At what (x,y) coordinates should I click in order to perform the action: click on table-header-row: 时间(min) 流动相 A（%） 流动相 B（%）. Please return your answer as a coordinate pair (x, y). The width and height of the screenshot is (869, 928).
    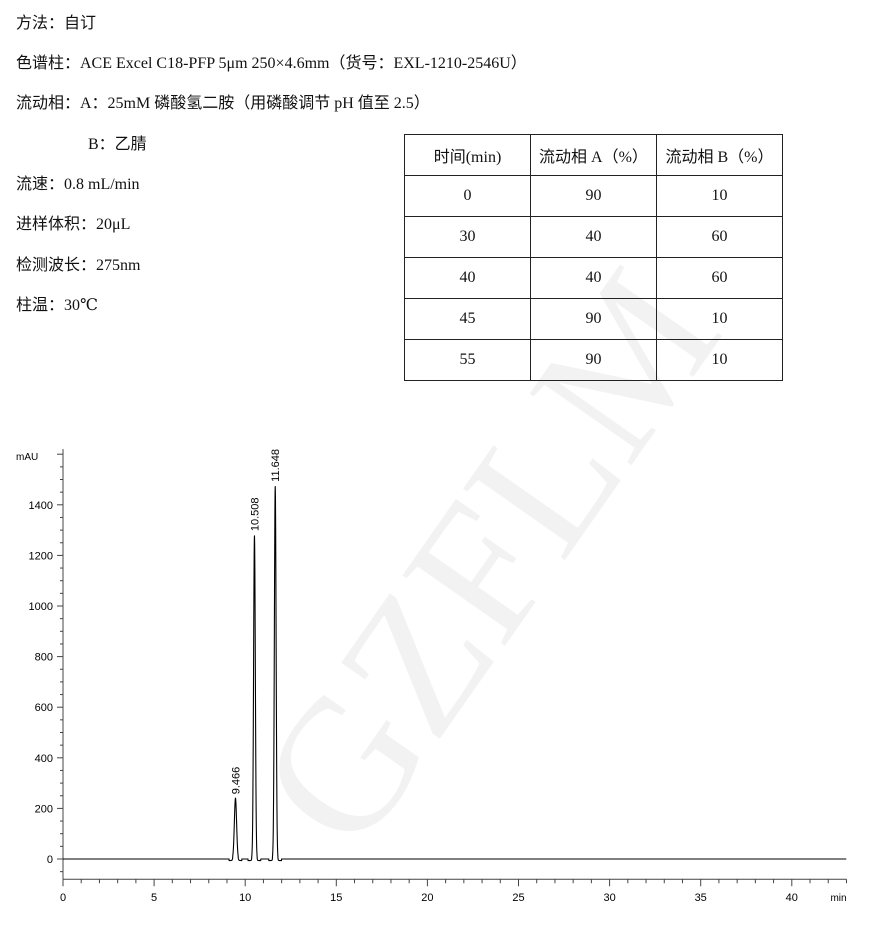
    Looking at the image, I should click on (593, 155).